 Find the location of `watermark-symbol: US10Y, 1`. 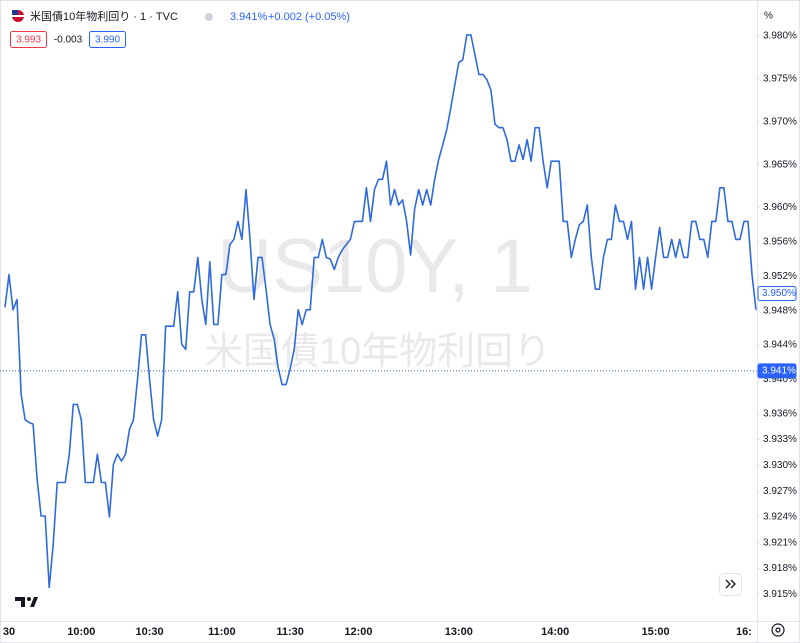

watermark-symbol: US10Y, 1 is located at coordinates (375, 266).